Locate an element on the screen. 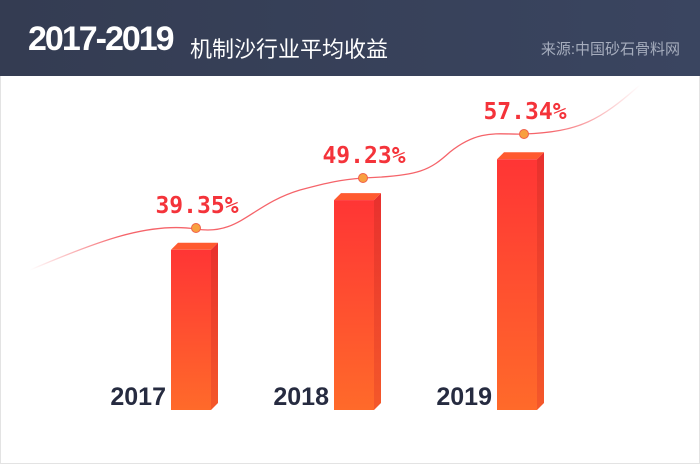 Image resolution: width=700 pixels, height=464 pixels. chart-title: 机制沙行业平均收益 is located at coordinates (289, 49).